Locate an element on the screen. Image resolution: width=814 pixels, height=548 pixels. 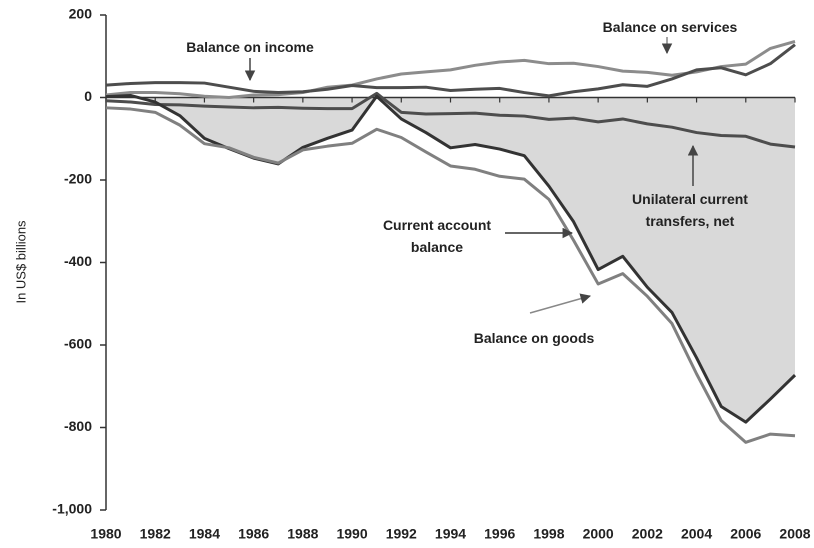
y-tick-label: -400 is located at coordinates (78, 261).